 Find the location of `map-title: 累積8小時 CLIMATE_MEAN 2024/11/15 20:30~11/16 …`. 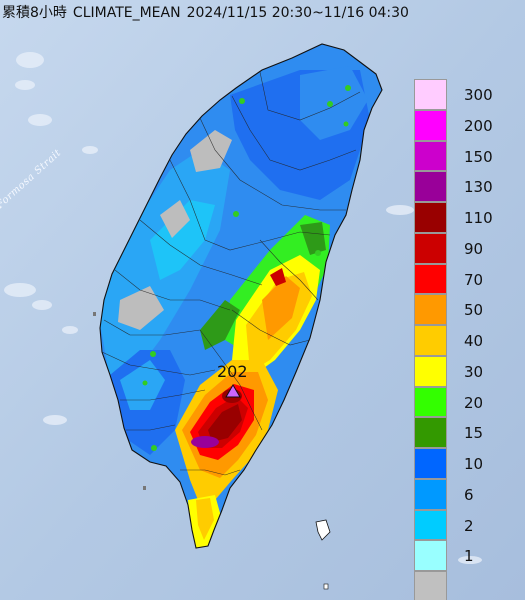

map-title: 累積8小時 CLIMATE_MEAN 2024/11/15 20:30~11/16 … is located at coordinates (208, 13).